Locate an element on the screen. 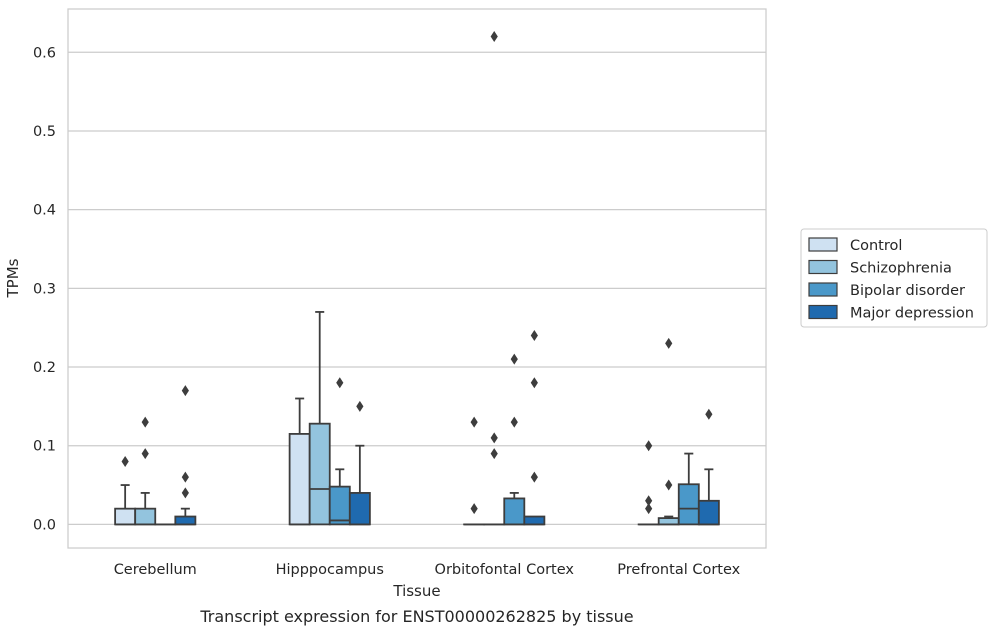 Image resolution: width=997 pixels, height=634 pixels. y-tick-label: 0.1 is located at coordinates (44, 447).